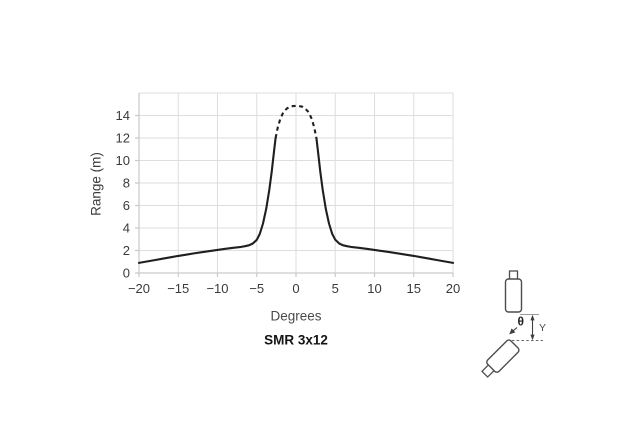 This screenshot has width=636, height=437. I want to click on x-tick-label: 0, so click(295, 288).